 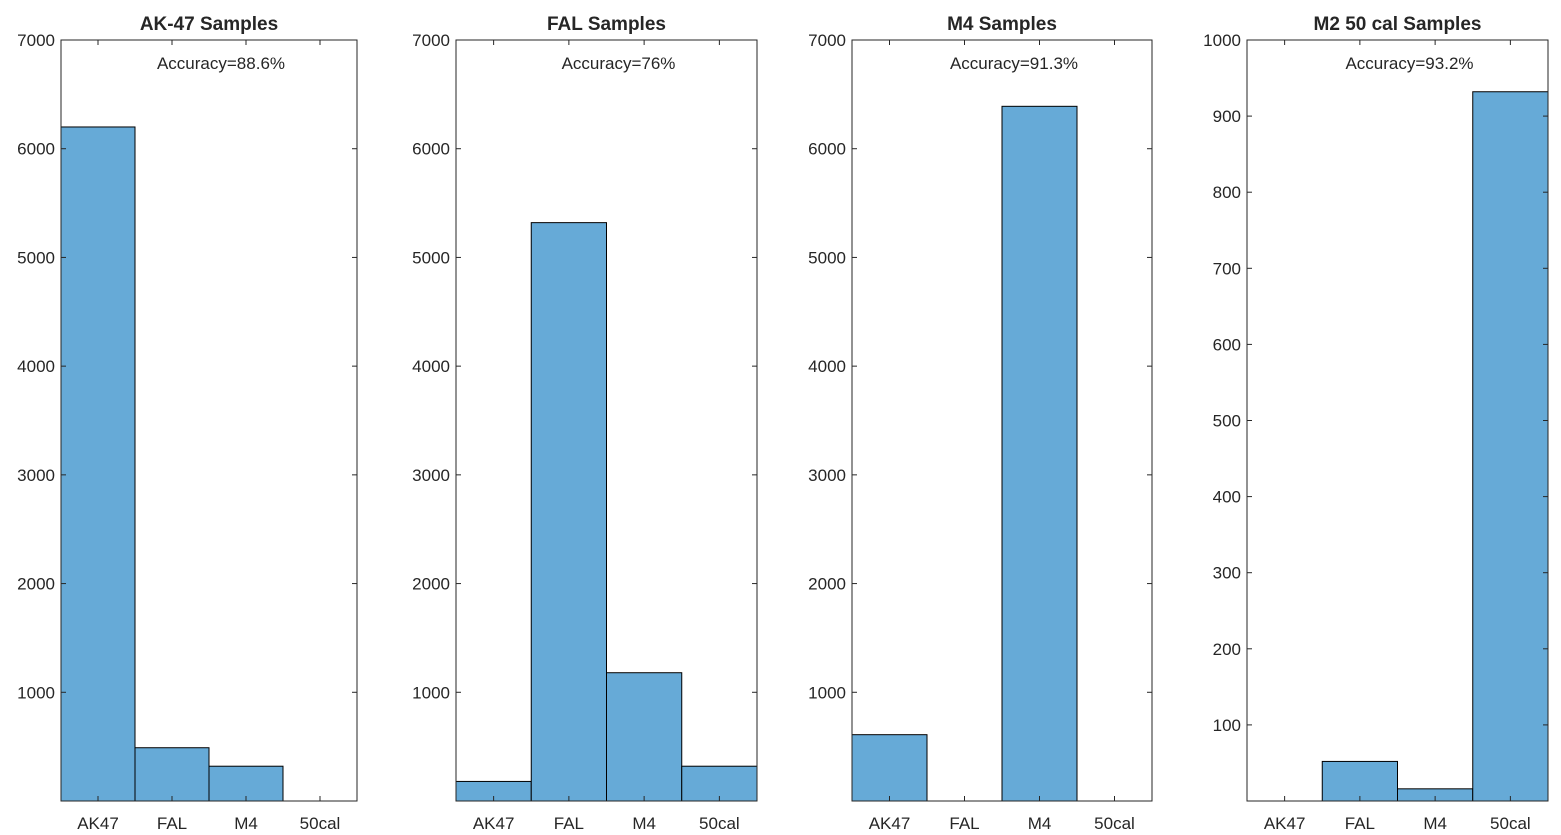 What do you see at coordinates (209, 24) in the screenshot?
I see `chart-title: AK-47 Samples` at bounding box center [209, 24].